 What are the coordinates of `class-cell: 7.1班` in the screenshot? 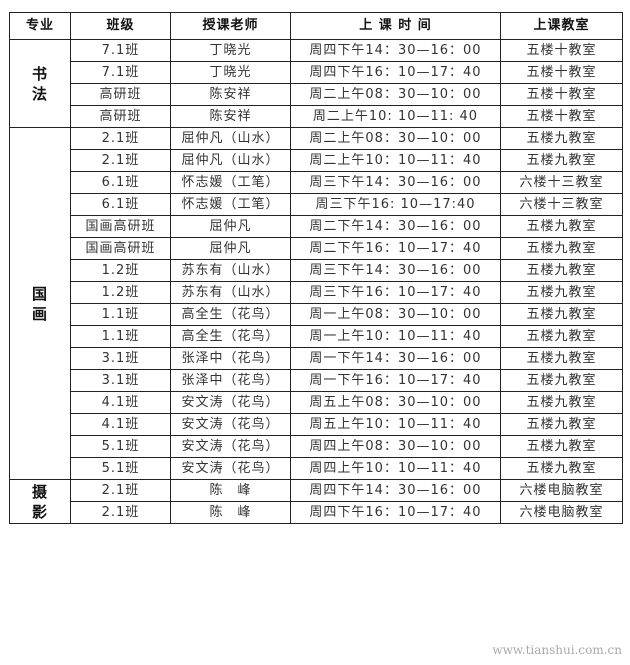 It's located at (120, 50).